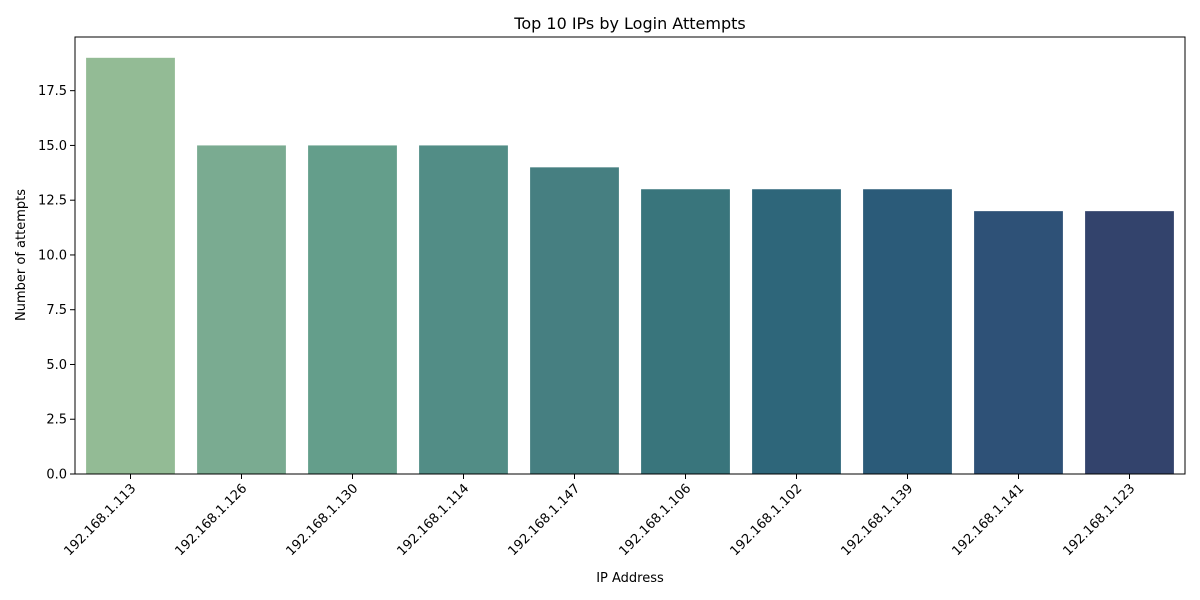 The width and height of the screenshot is (1200, 600). Describe the element at coordinates (100, 520) in the screenshot. I see `x-tick-label: 192.168.1.113` at that location.